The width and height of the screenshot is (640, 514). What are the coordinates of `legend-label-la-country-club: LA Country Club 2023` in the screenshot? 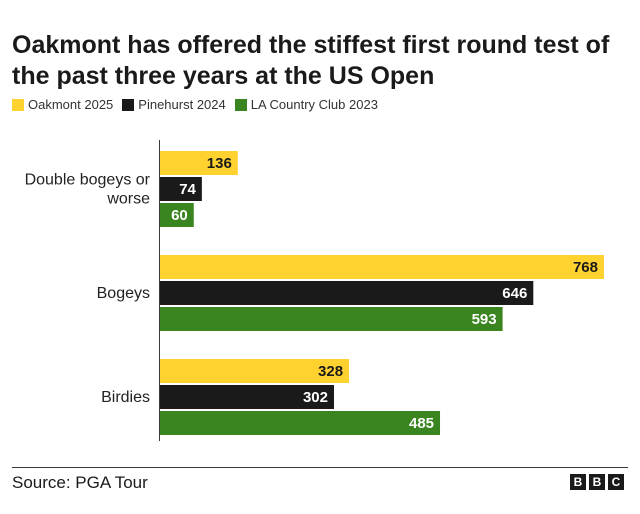 It's located at (314, 104).